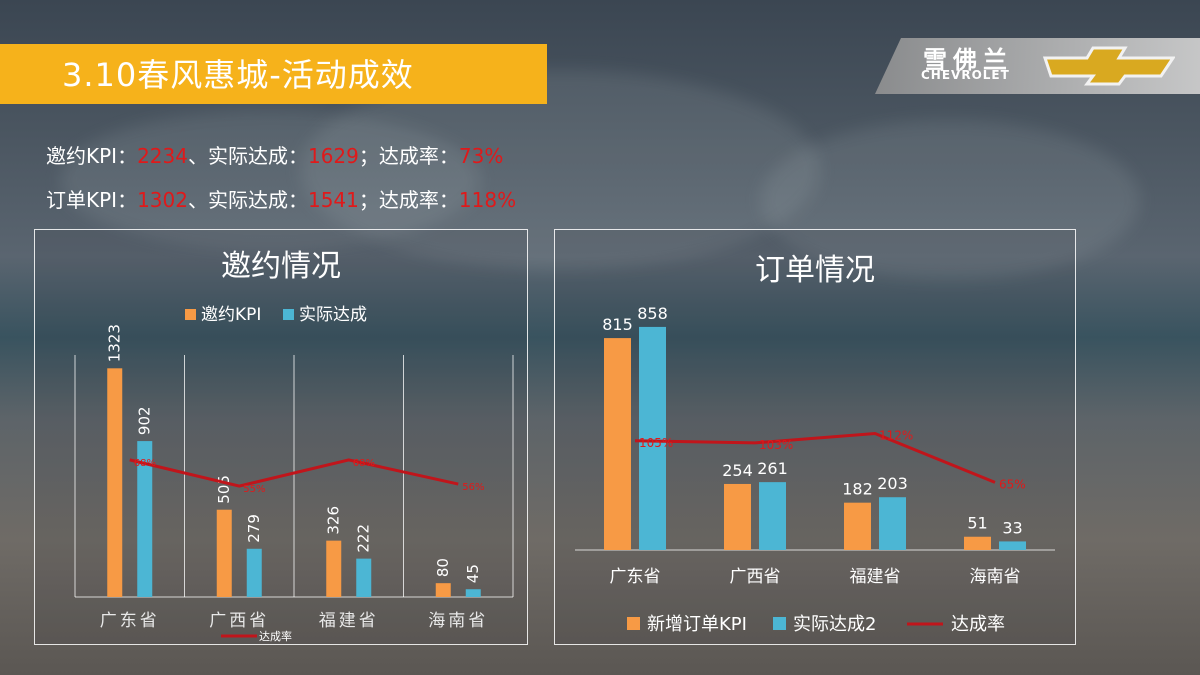 The height and width of the screenshot is (675, 1200). I want to click on bar-data-label: 51, so click(977, 523).